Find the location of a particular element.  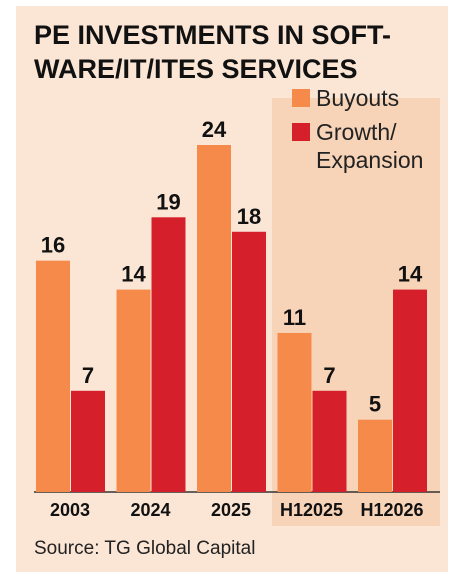

value-label: 24 is located at coordinates (214, 129).